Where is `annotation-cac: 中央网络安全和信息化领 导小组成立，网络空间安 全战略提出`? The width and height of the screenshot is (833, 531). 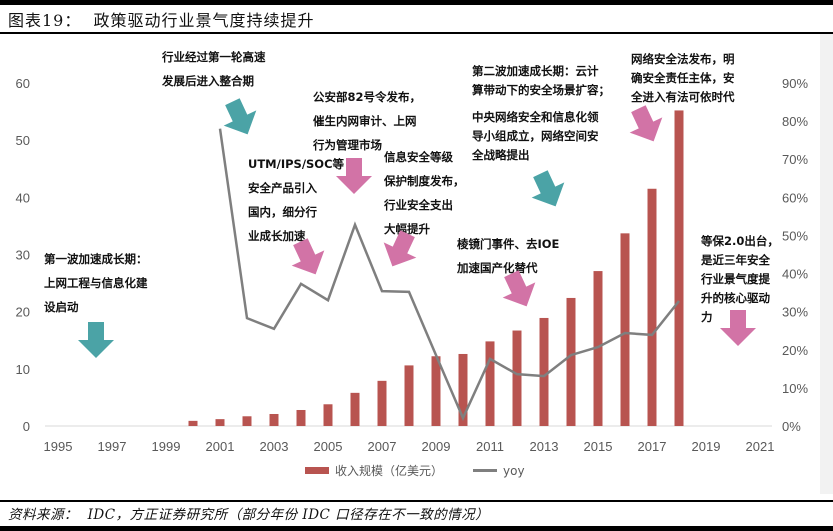
annotation-cac: 中央网络安全和信息化领 导小组成立，网络空间安 全战略提出 is located at coordinates (535, 136).